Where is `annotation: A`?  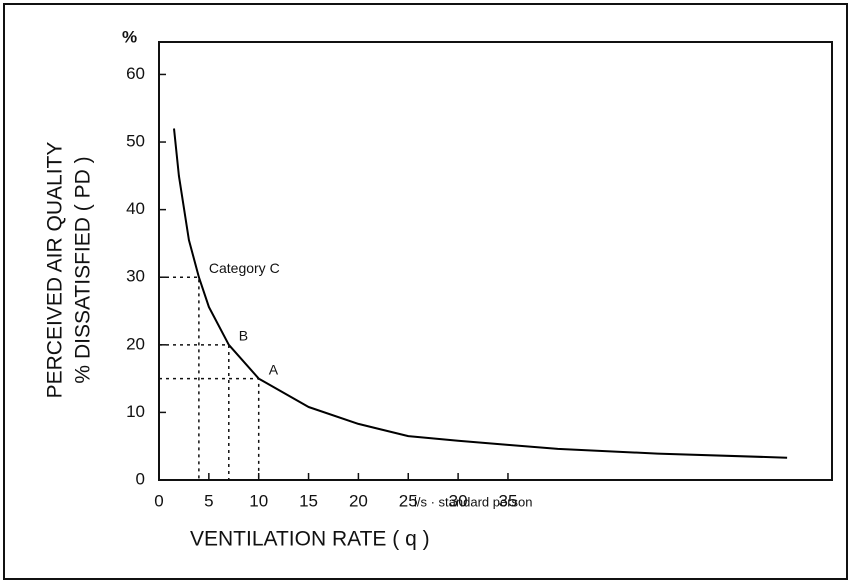
annotation: A is located at coordinates (274, 369).